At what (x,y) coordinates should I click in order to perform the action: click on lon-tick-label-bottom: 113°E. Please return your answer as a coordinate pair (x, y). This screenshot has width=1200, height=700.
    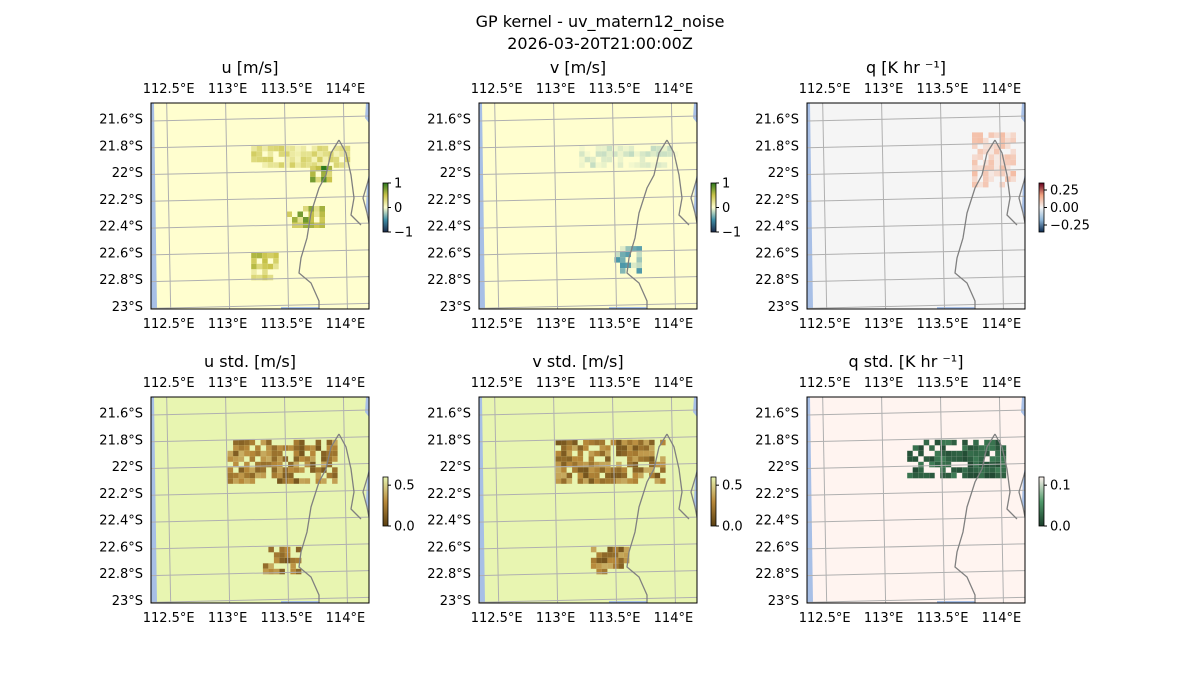
    Looking at the image, I should click on (556, 324).